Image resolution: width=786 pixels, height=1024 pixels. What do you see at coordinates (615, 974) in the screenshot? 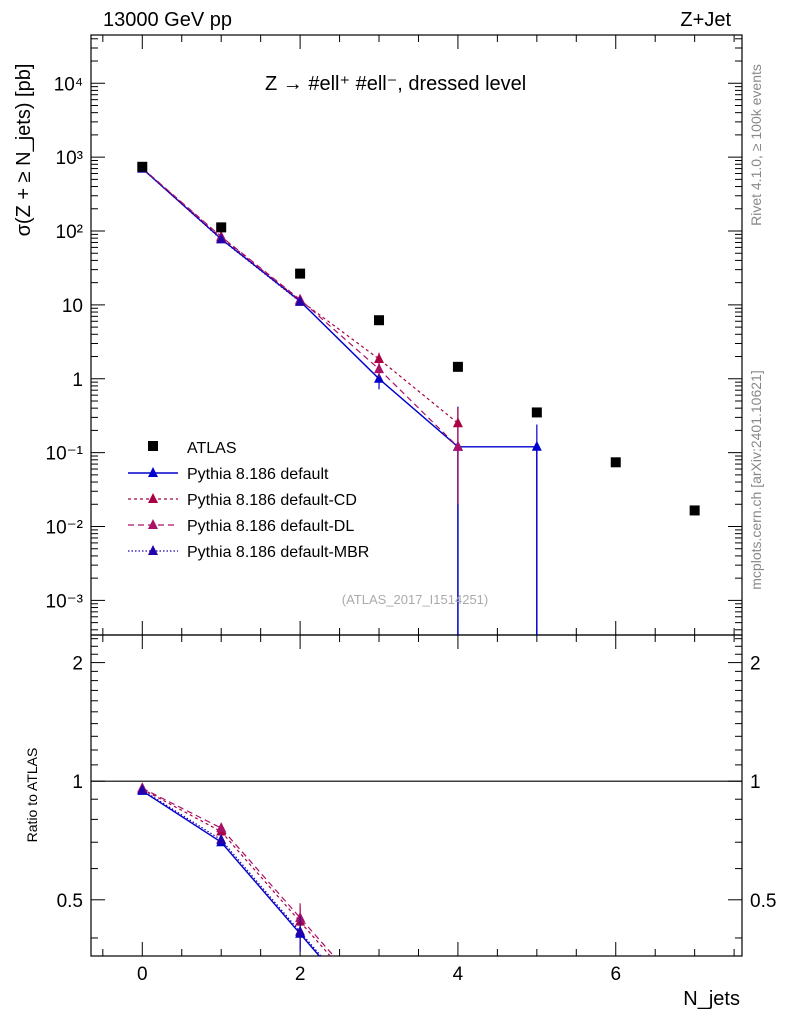
I see `x-tick-label: 6` at bounding box center [615, 974].